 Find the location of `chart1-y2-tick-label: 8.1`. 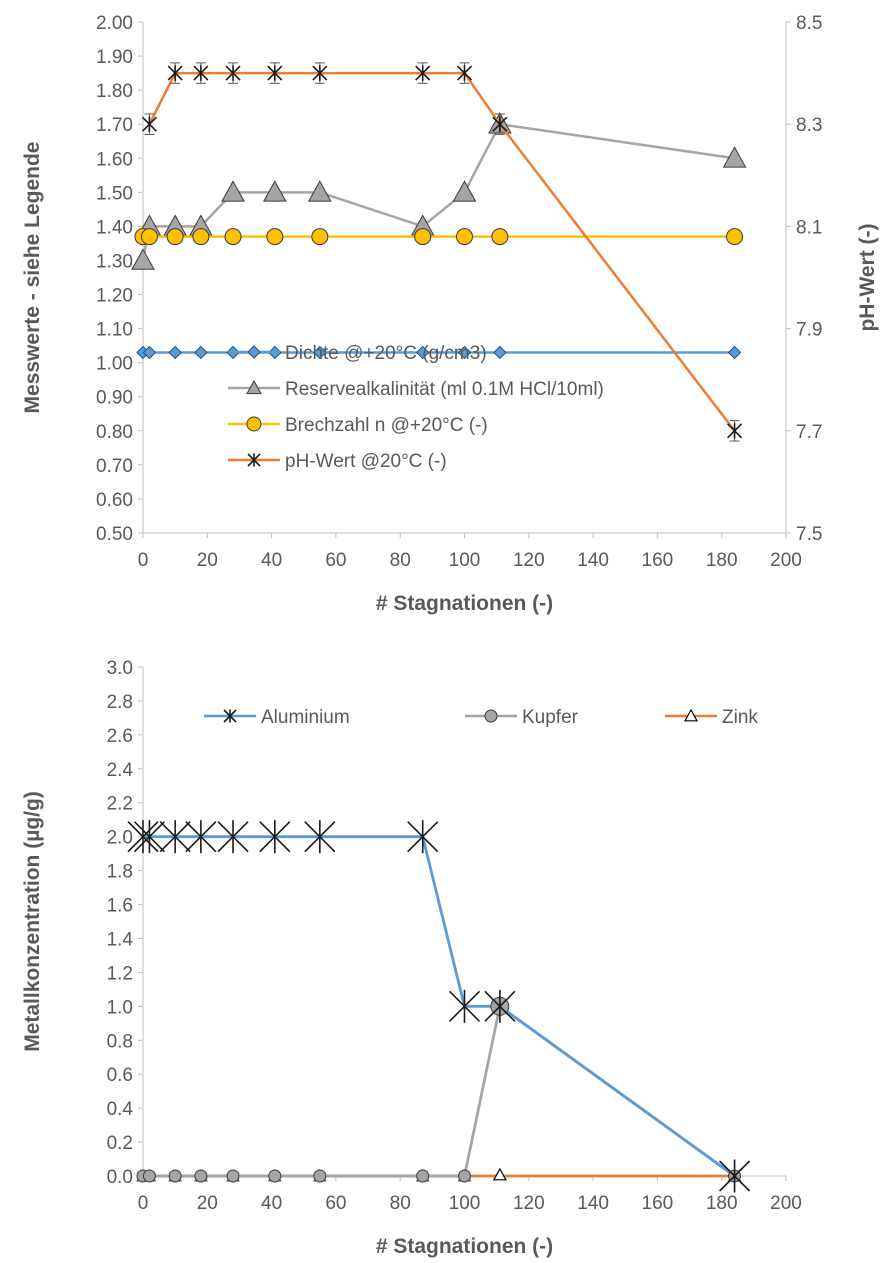

chart1-y2-tick-label: 8.1 is located at coordinates (809, 227).